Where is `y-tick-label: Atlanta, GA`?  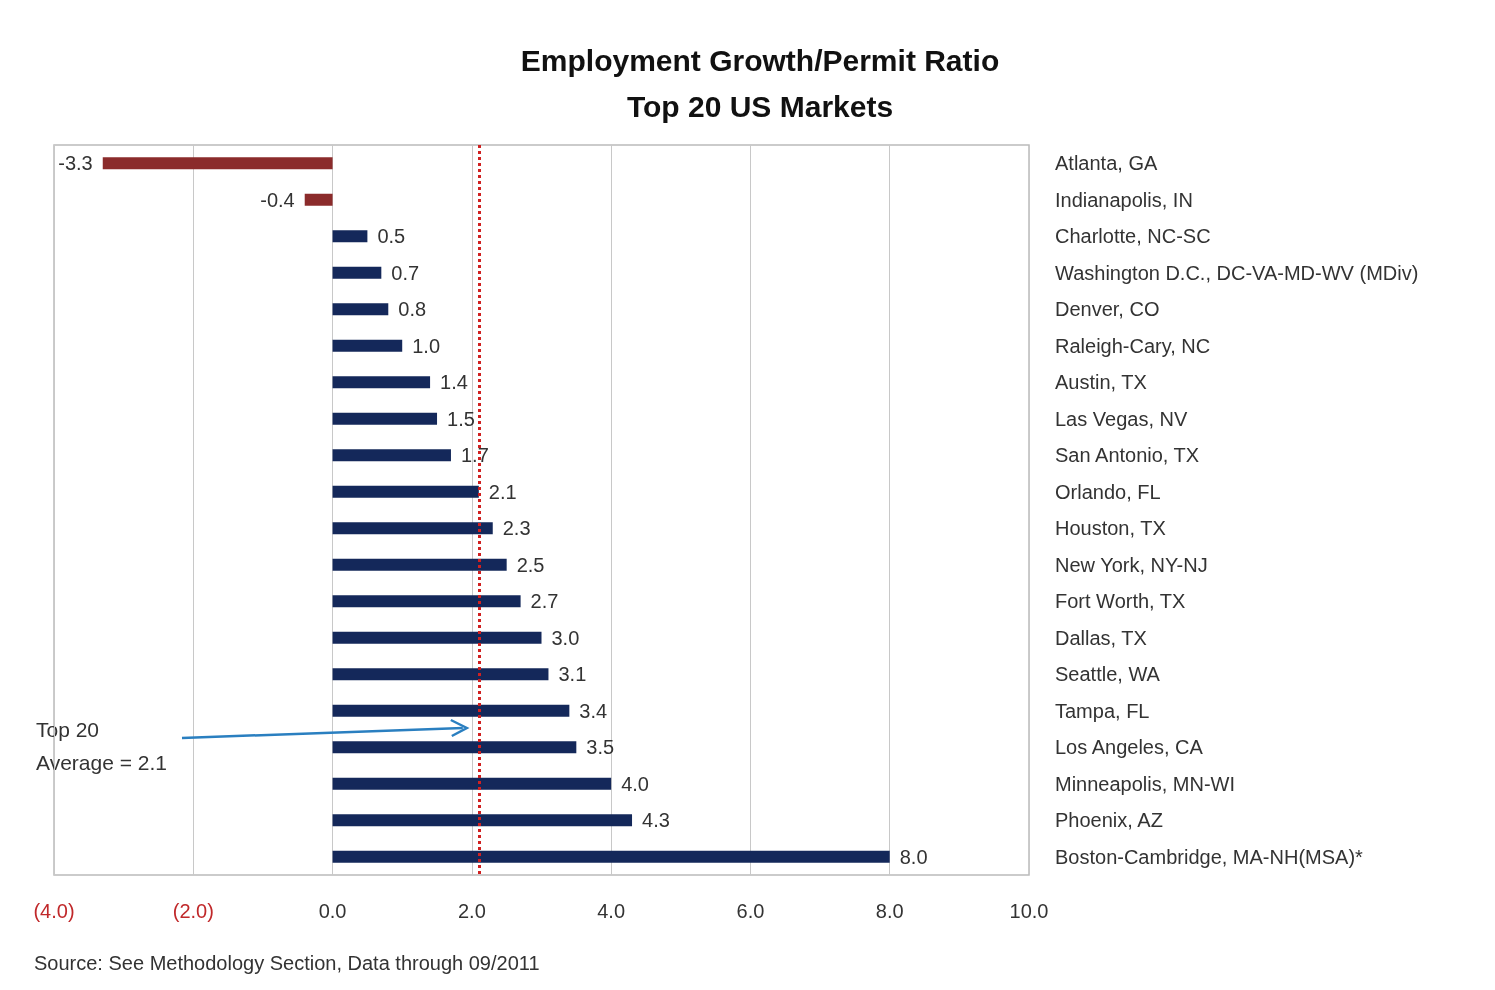
y-tick-label: Atlanta, GA is located at coordinates (1106, 163).